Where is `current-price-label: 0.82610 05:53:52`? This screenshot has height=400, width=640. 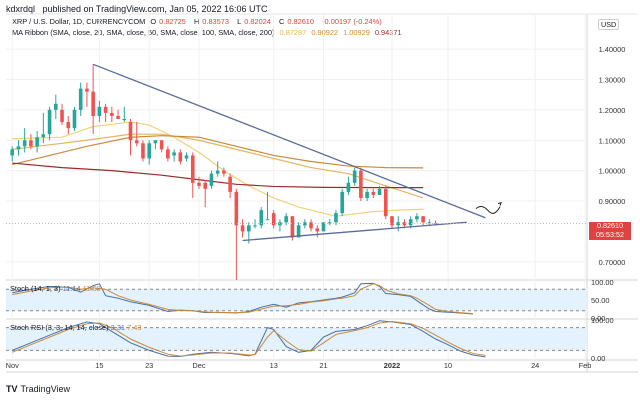 current-price-label: 0.82610 05:53:52 is located at coordinates (610, 230).